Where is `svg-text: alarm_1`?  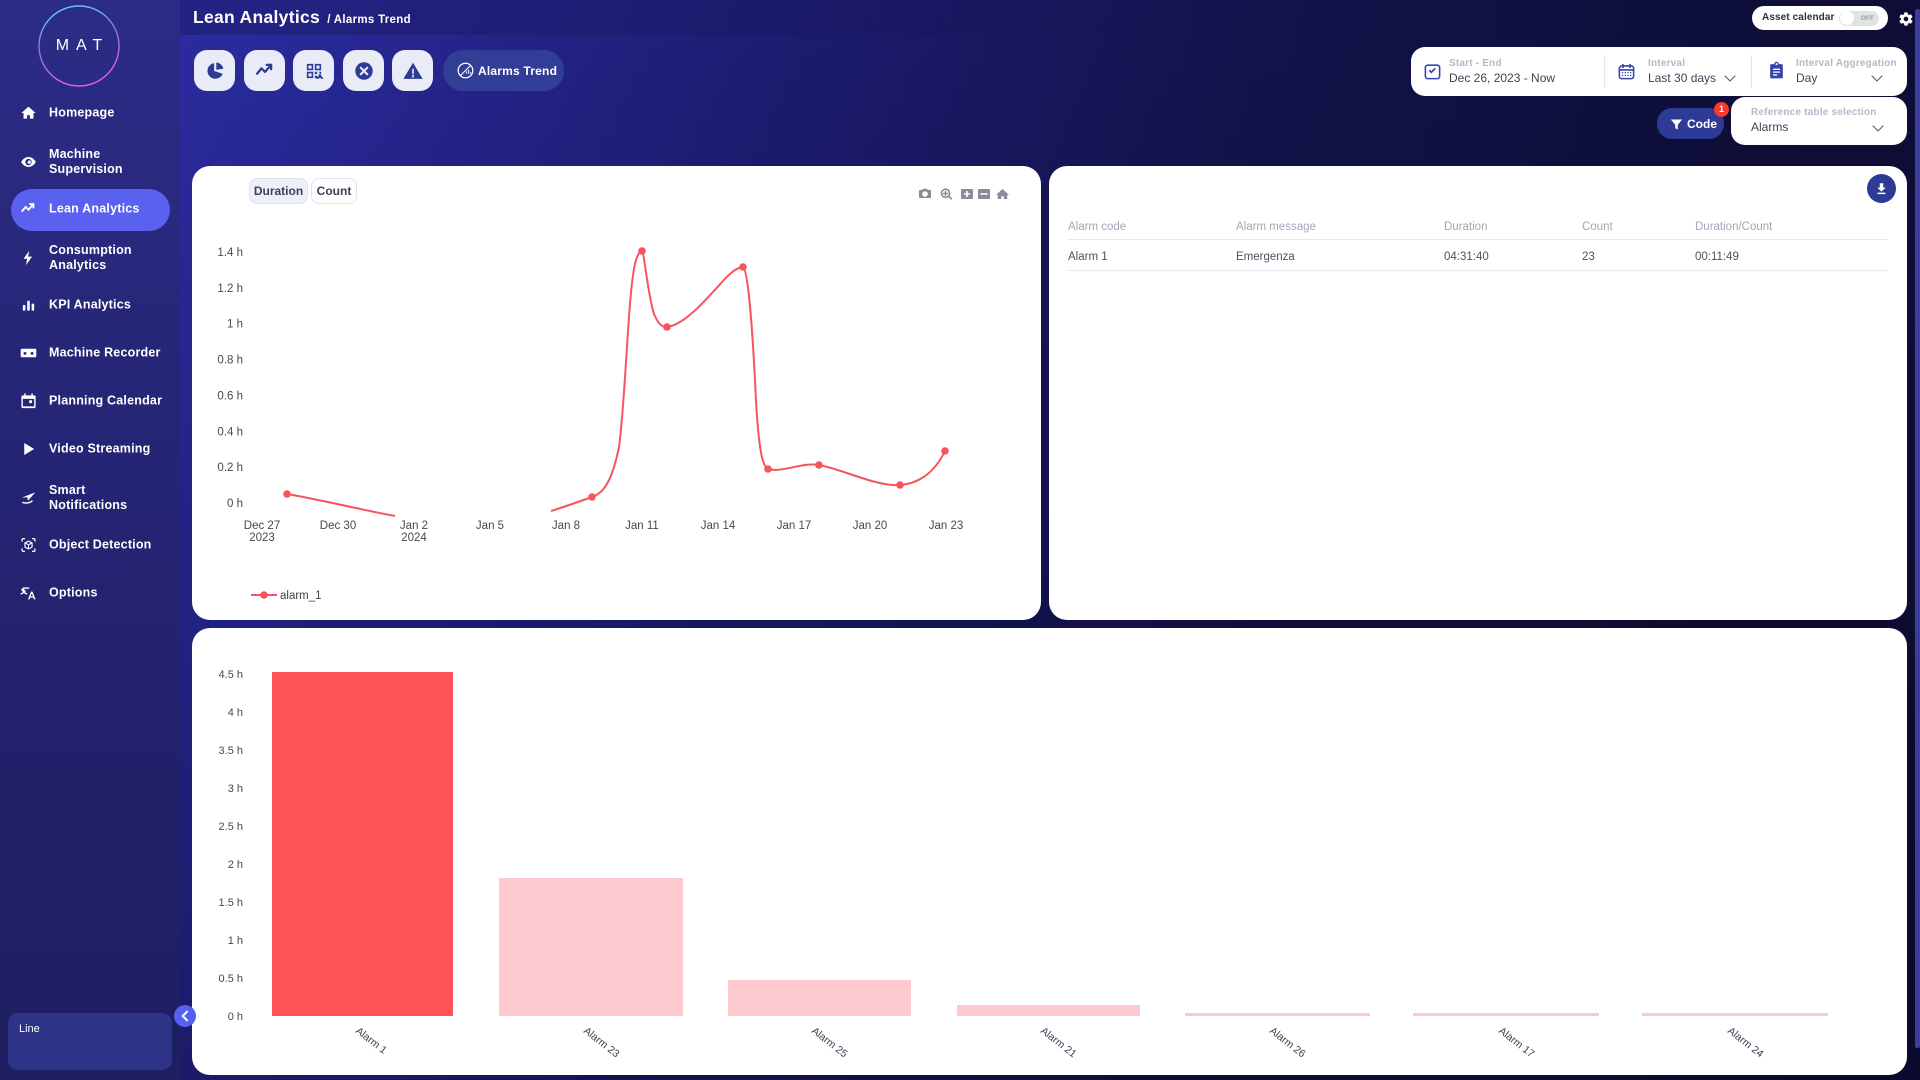
svg-text: alarm_1 is located at coordinates (301, 596).